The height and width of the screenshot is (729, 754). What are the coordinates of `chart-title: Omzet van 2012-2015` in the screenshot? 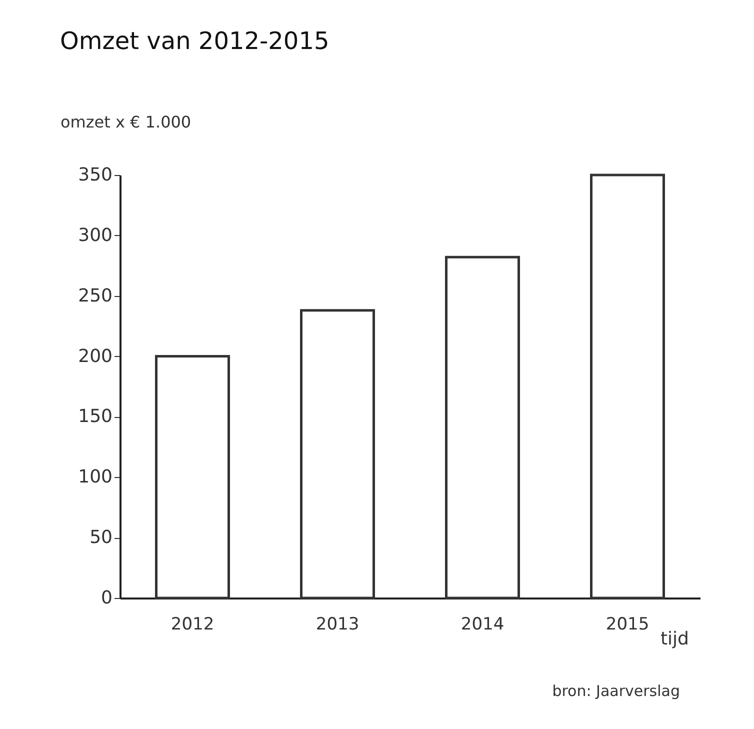 It's located at (195, 41).